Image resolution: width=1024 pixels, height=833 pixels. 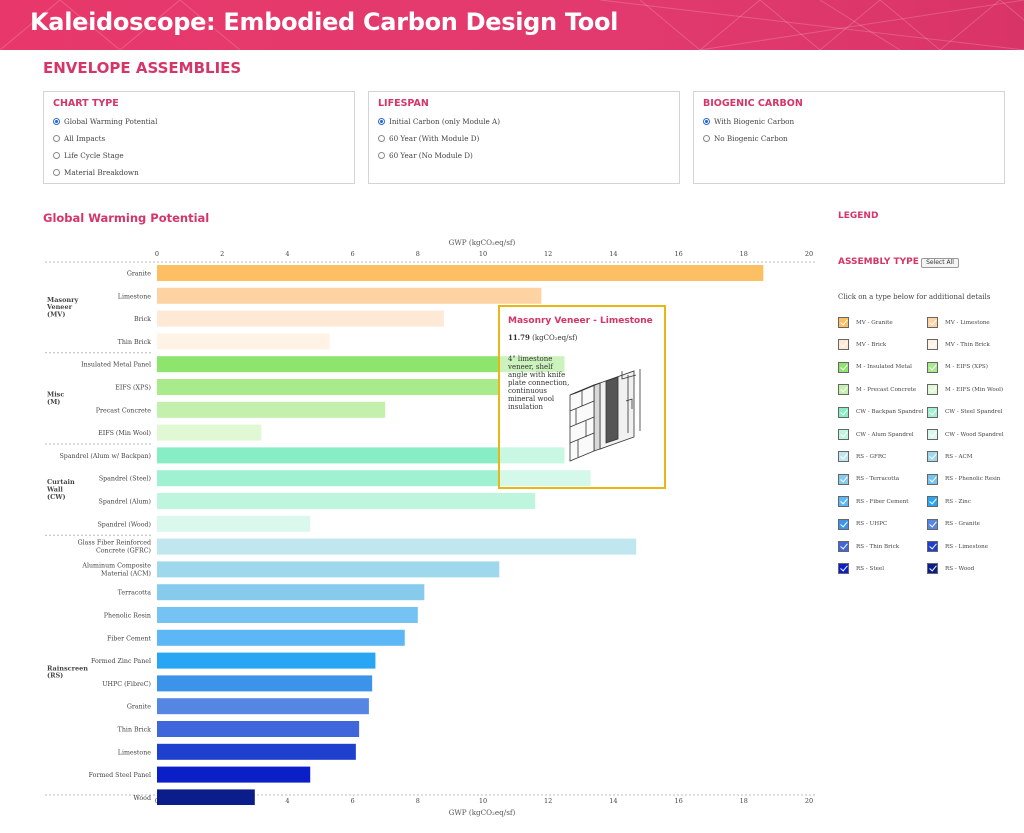 I want to click on legend-label: RS - Zinc, so click(x=958, y=501).